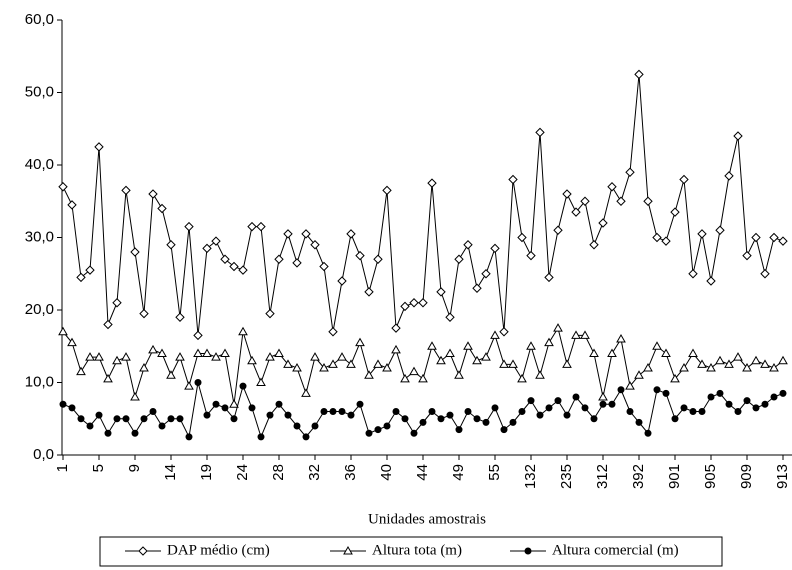 Image resolution: width=792 pixels, height=570 pixels. What do you see at coordinates (782, 476) in the screenshot?
I see `x-tick-label: 913` at bounding box center [782, 476].